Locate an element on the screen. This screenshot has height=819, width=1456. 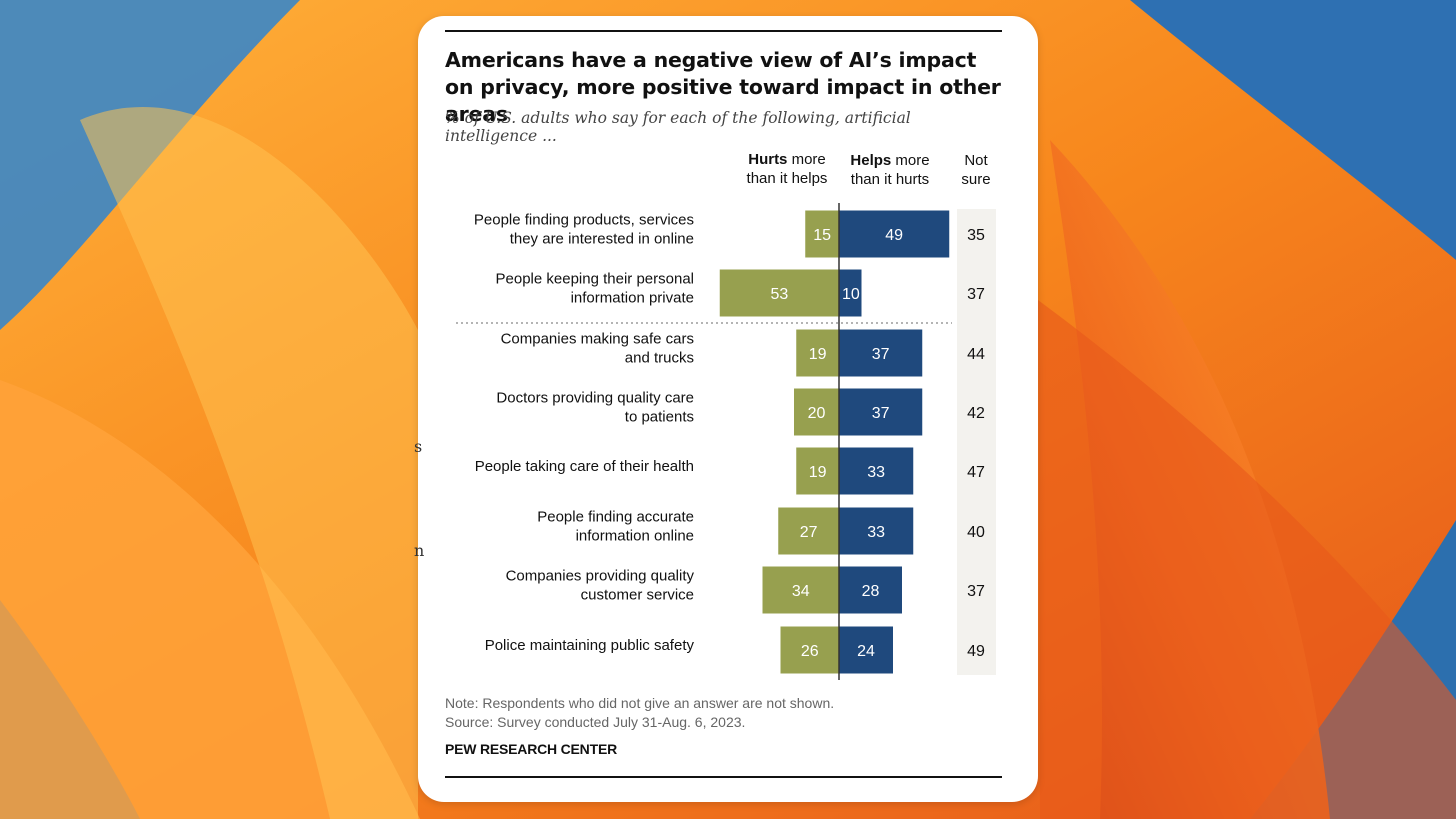
helps-data-label: 49 is located at coordinates (894, 235).